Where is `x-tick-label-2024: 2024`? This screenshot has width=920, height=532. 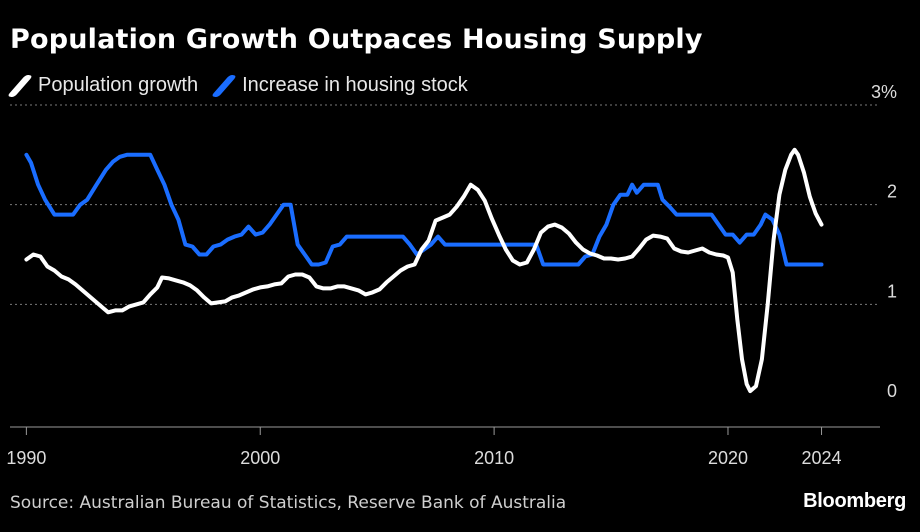 x-tick-label-2024: 2024 is located at coordinates (822, 458).